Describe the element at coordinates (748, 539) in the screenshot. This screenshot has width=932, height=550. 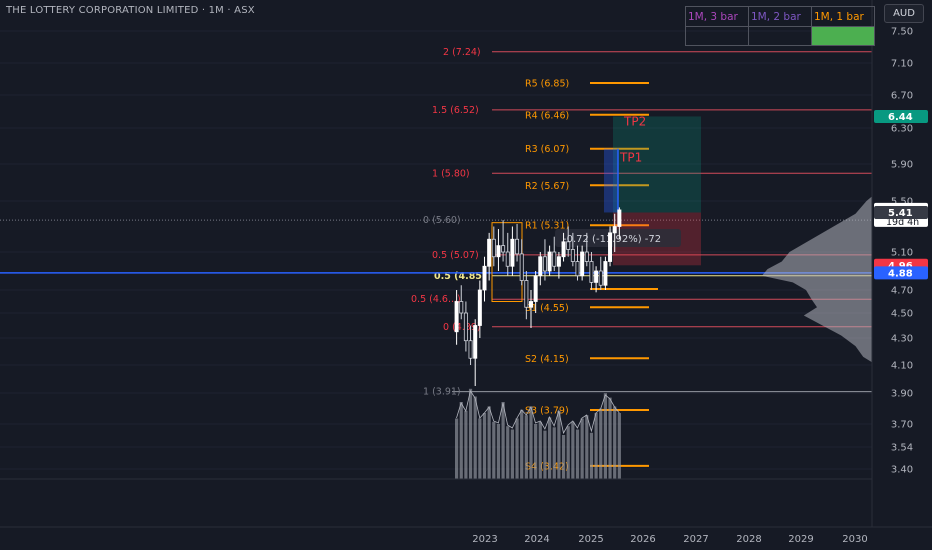
I see `x-tick-label: 2028` at that location.